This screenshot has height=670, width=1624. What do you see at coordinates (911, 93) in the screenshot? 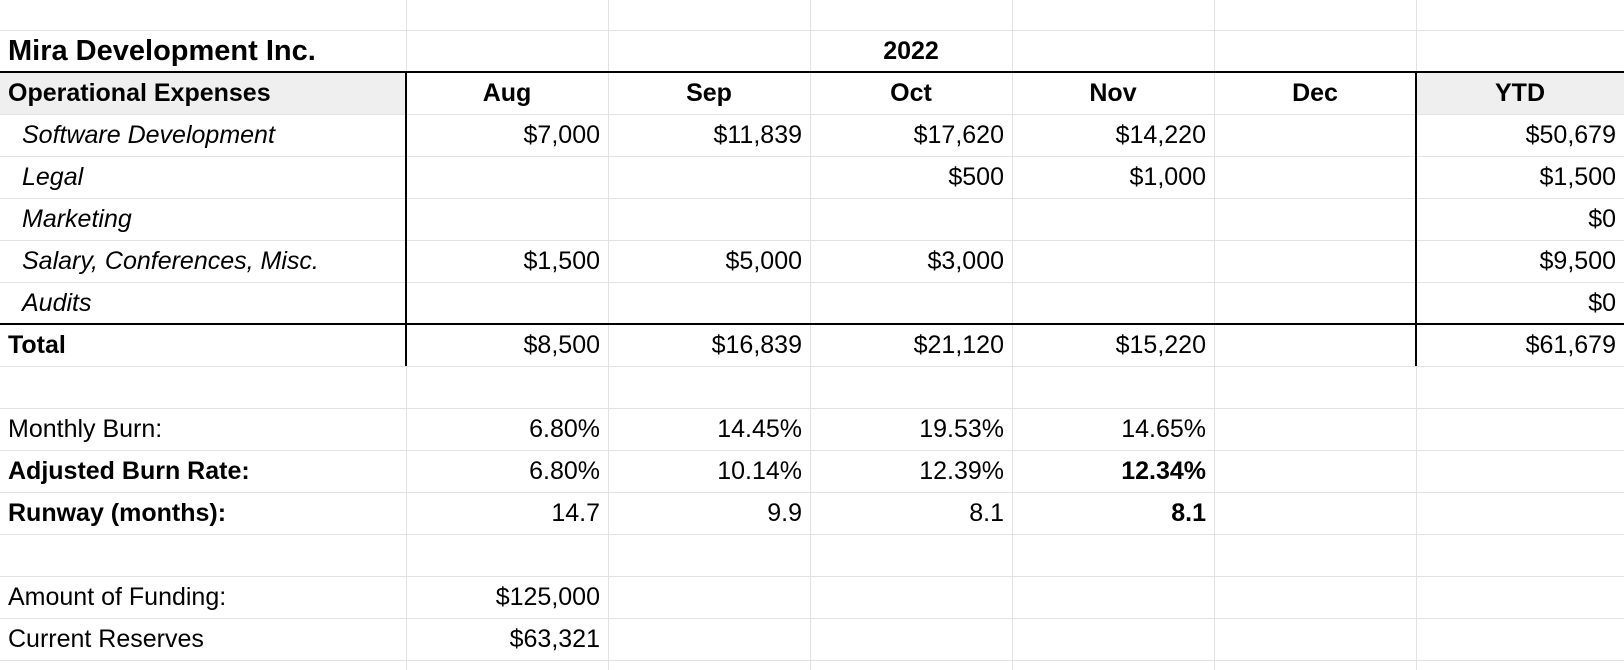
I see `month-header-oct: Oct` at bounding box center [911, 93].